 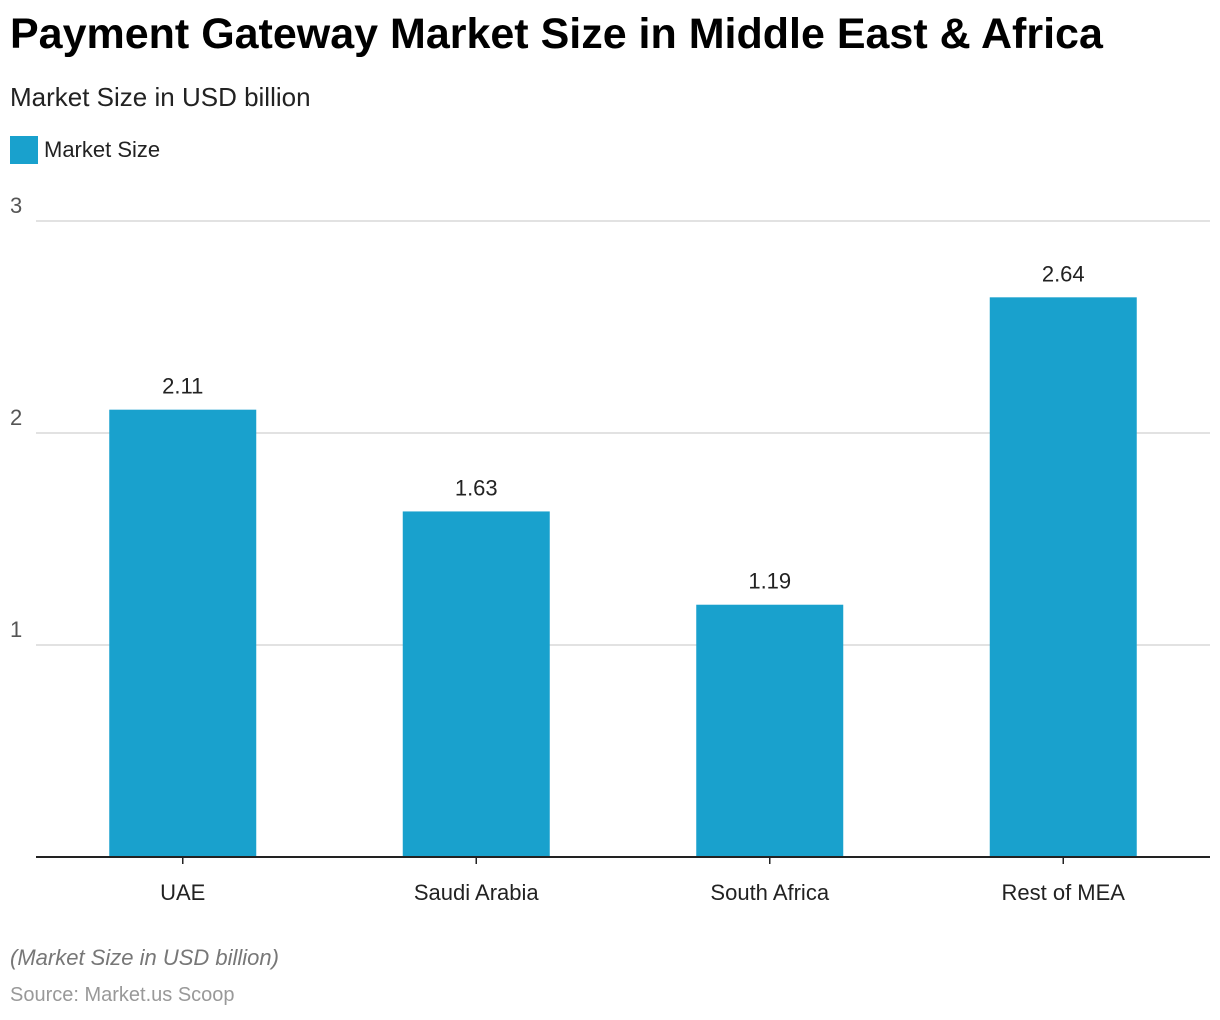 I want to click on data-label: 1.19, so click(x=769, y=581).